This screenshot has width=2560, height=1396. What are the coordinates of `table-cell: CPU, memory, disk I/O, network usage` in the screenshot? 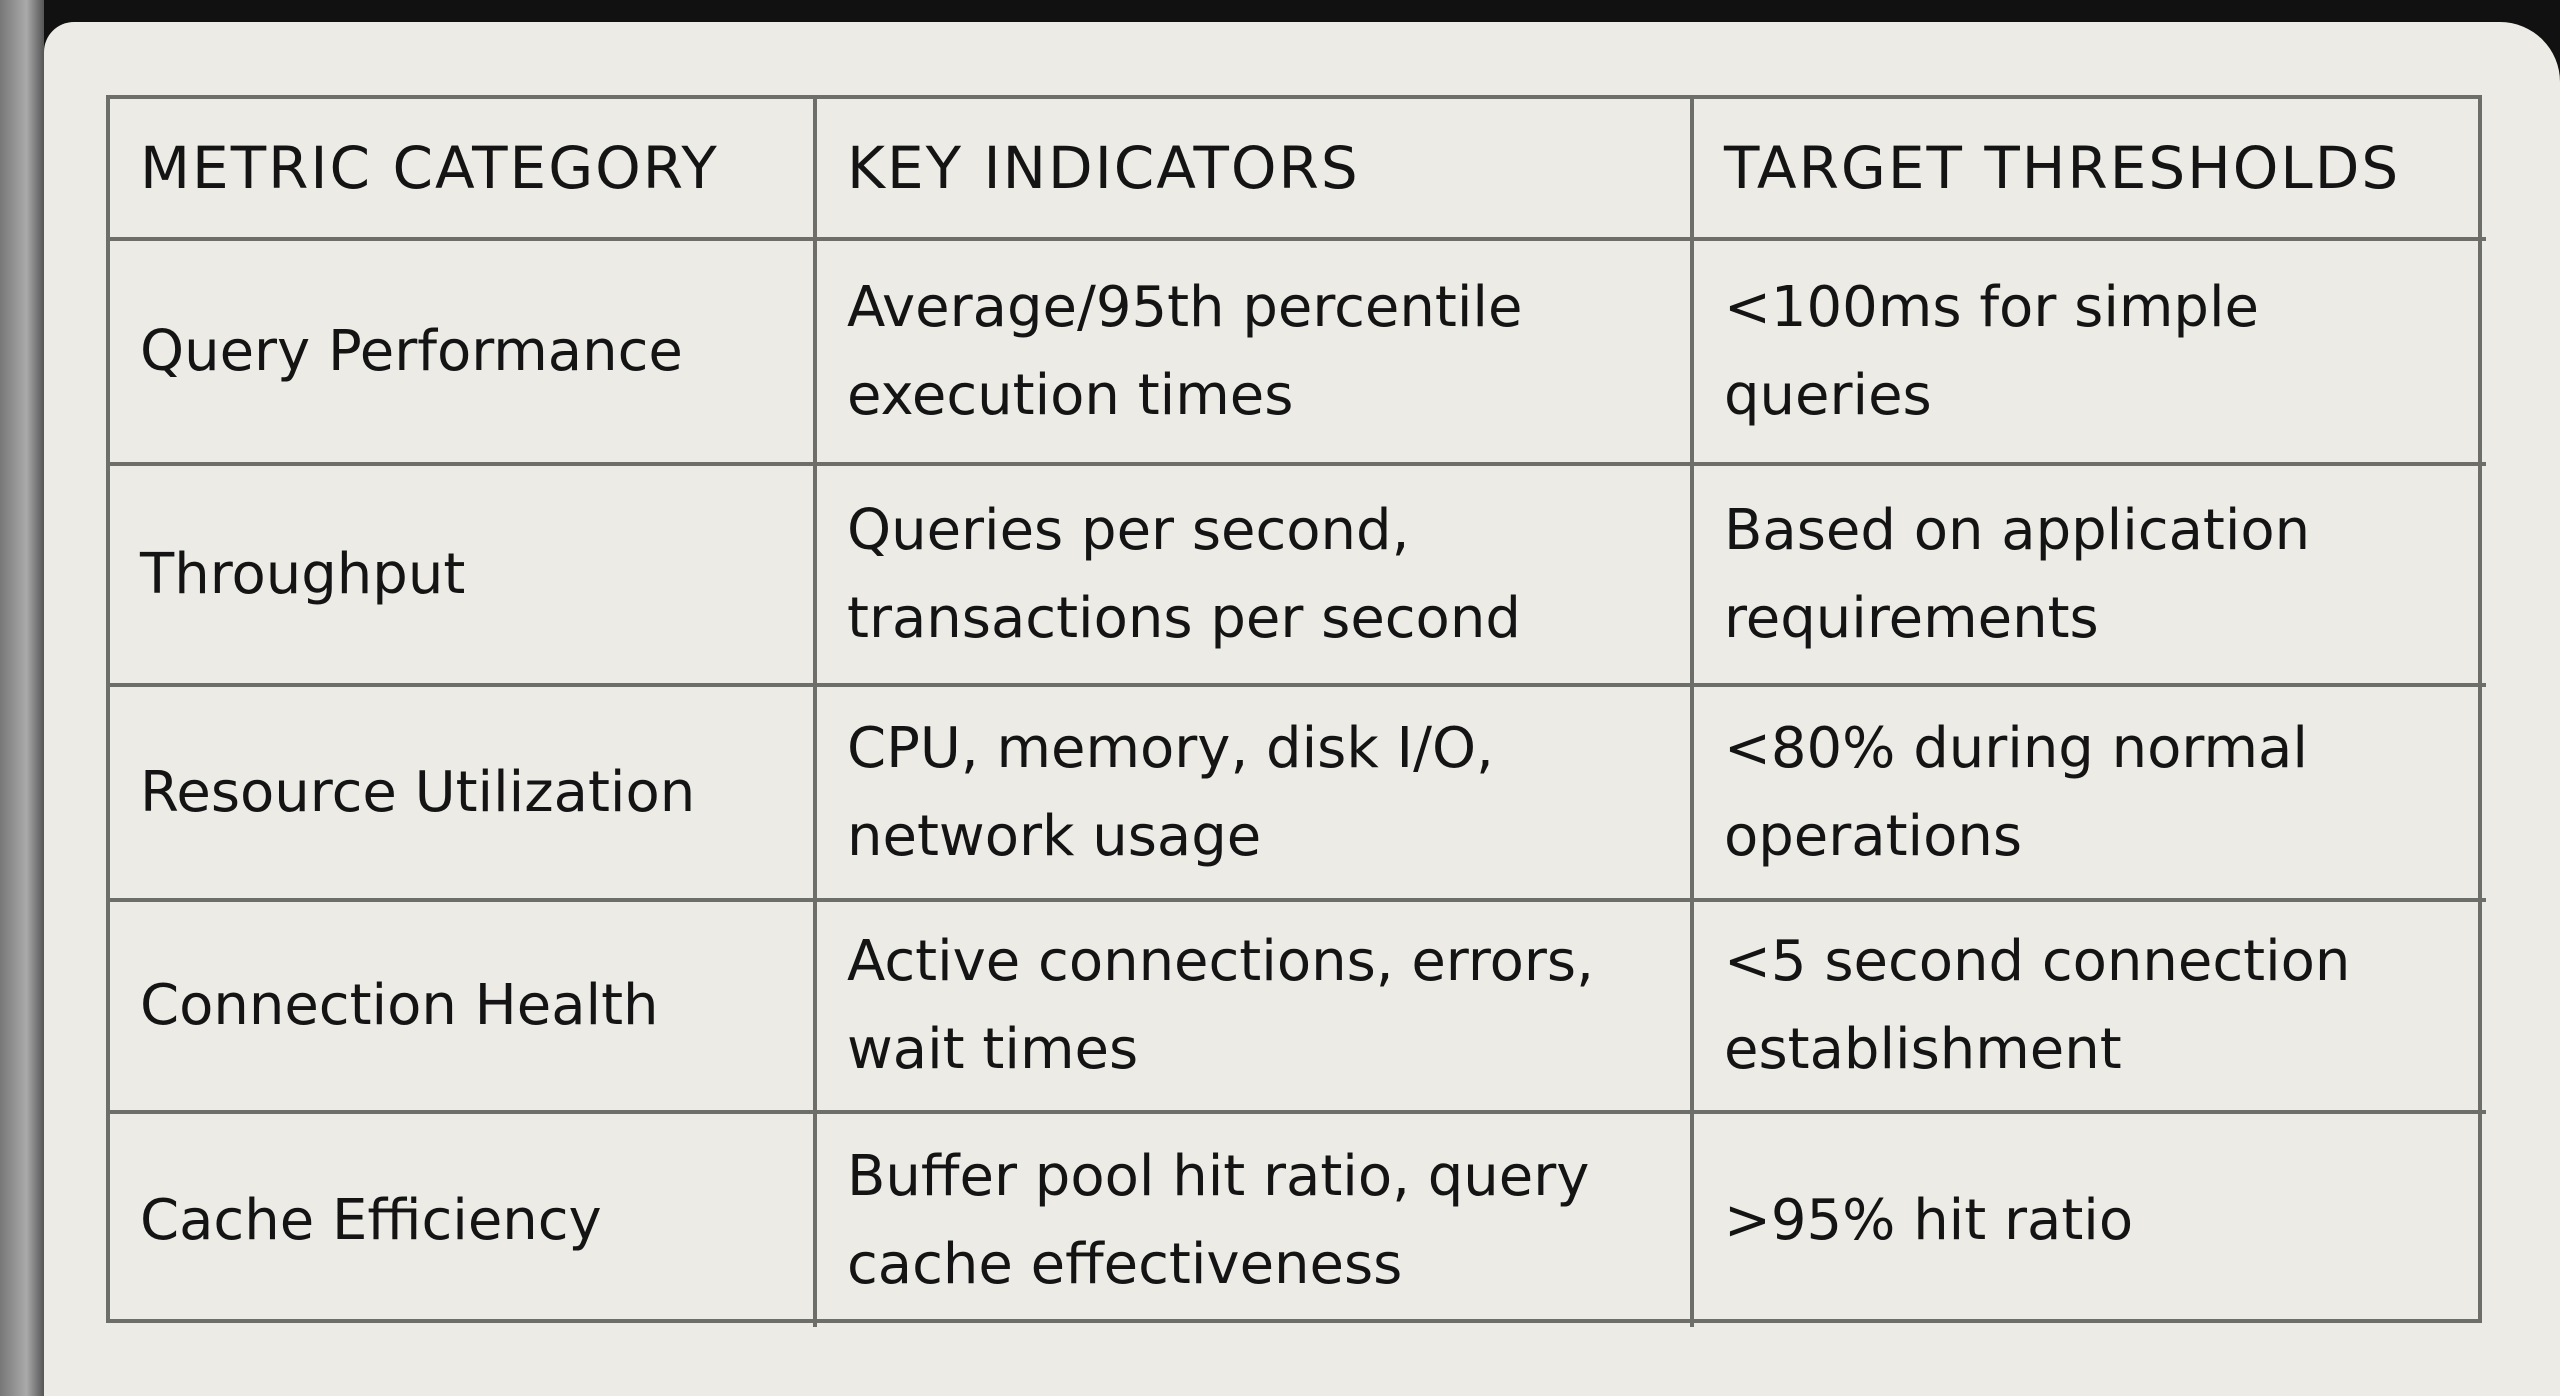 It's located at (1255, 794).